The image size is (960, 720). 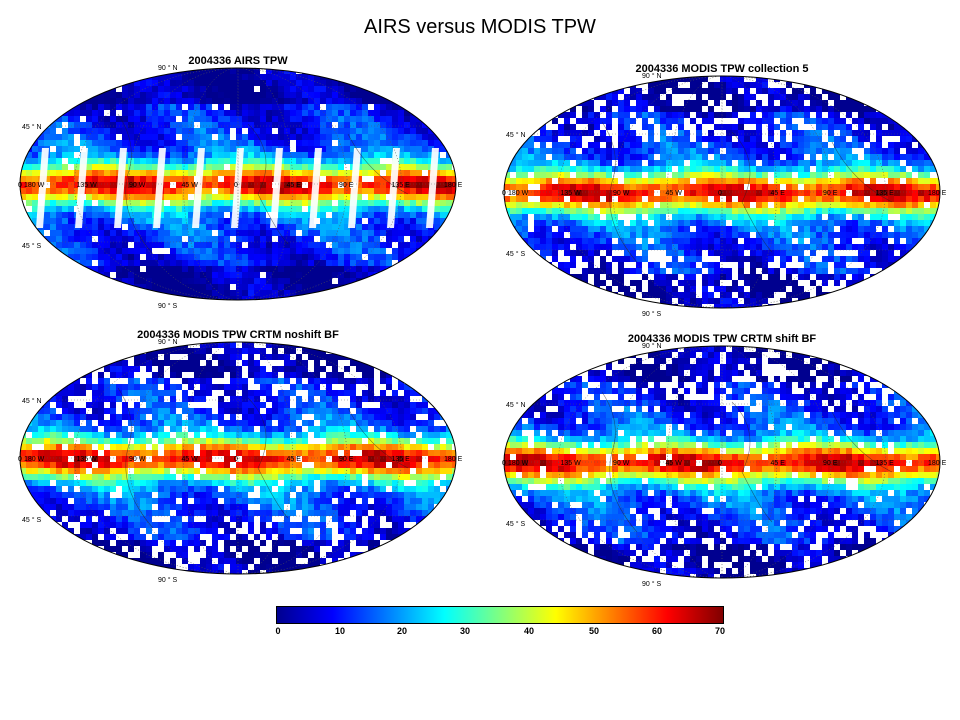 I want to click on map-panel-title: 2004336 MODIS TPW collection 5, so click(x=721, y=69).